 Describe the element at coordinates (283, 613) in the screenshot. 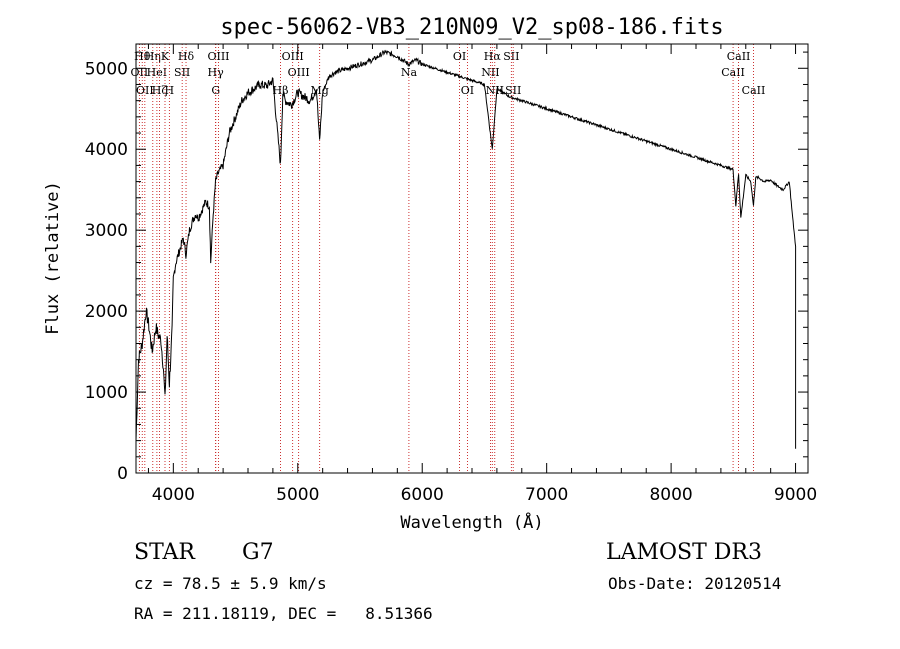

I see `sky-coordinates: RA = 211.18119, DEC = 8.51366` at that location.